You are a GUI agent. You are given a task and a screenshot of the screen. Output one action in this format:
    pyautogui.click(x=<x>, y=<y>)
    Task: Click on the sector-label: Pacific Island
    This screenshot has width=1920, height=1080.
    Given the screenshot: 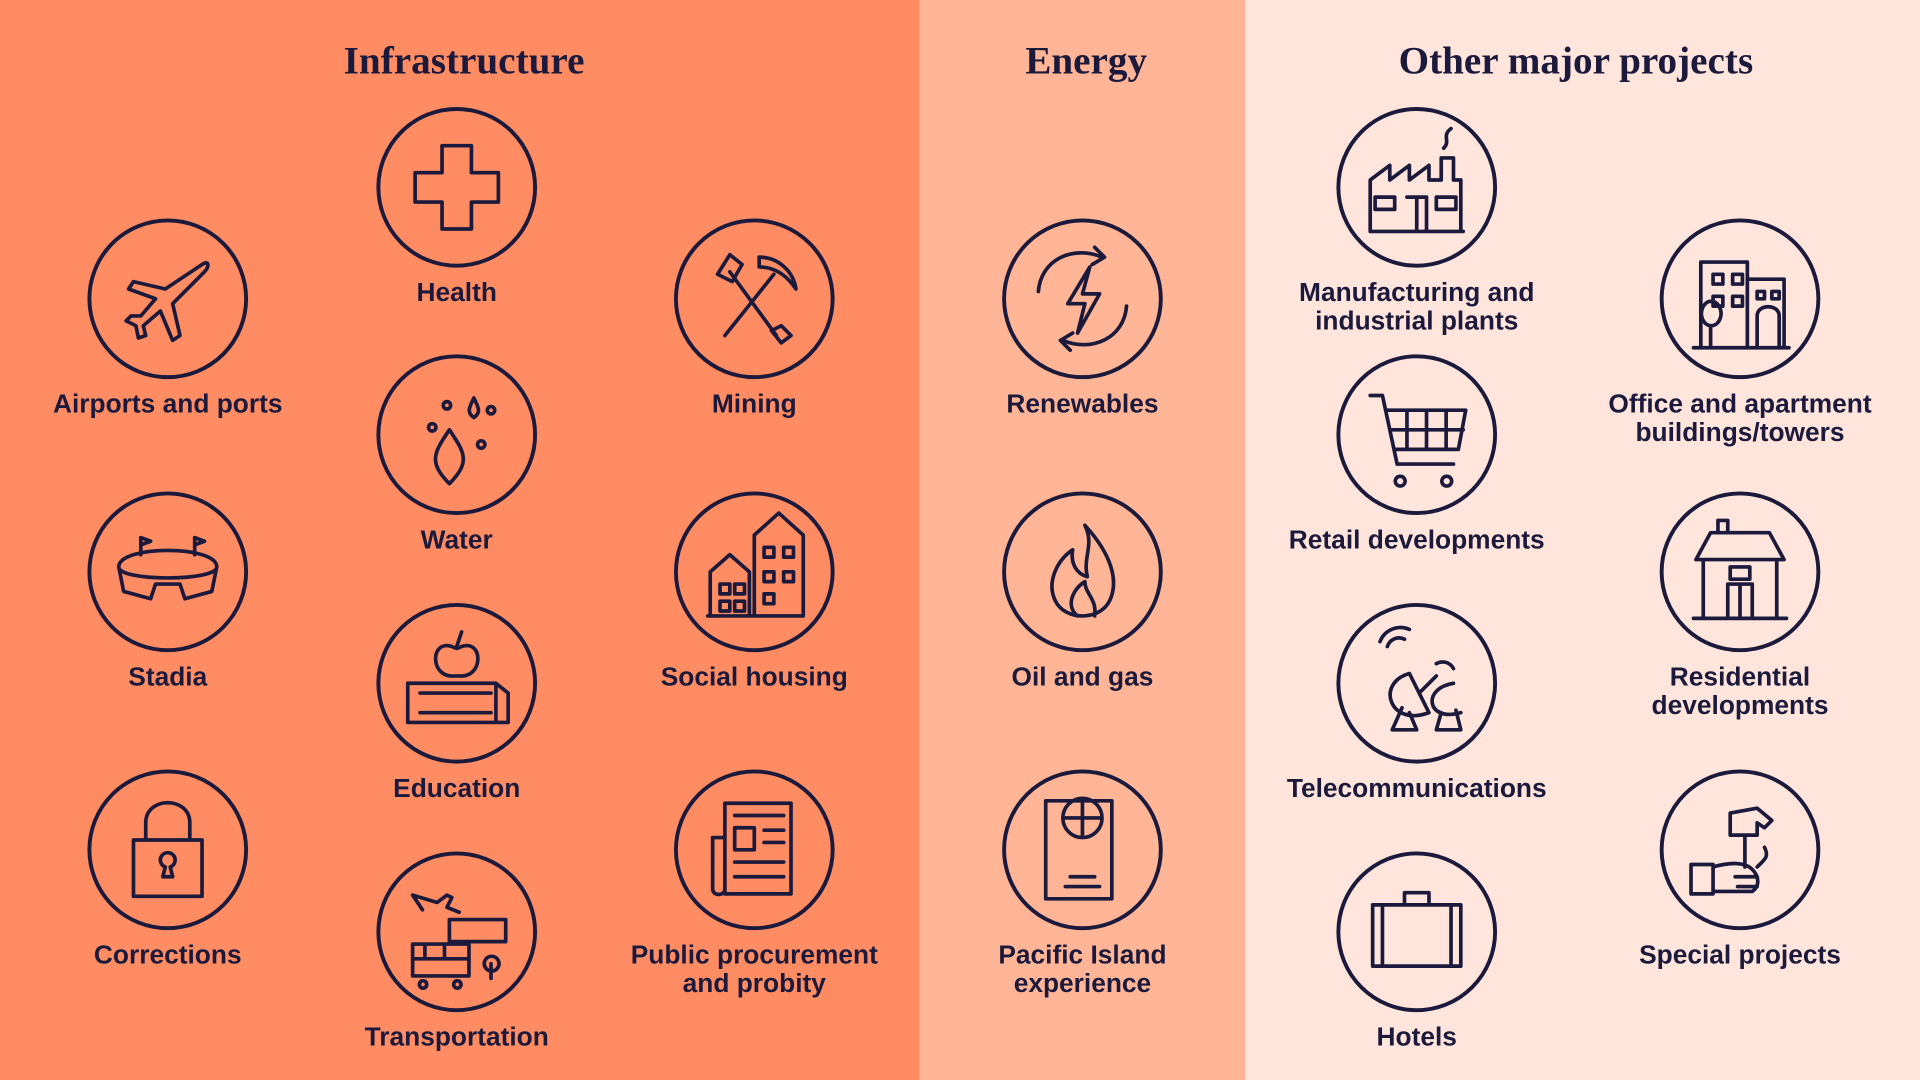 What is the action you would take?
    pyautogui.click(x=1082, y=955)
    